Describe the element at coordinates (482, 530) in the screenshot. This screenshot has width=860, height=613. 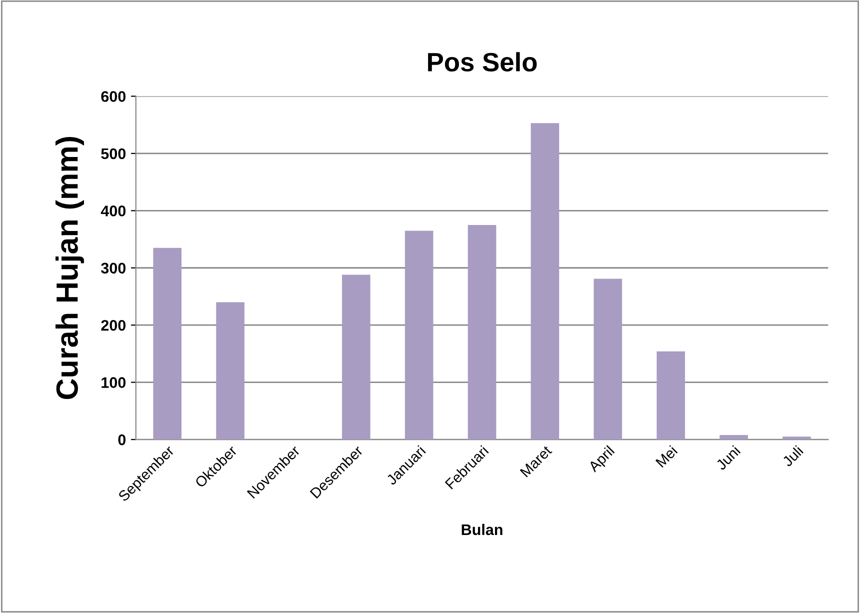
I see `x-axis-title: Bulan` at that location.